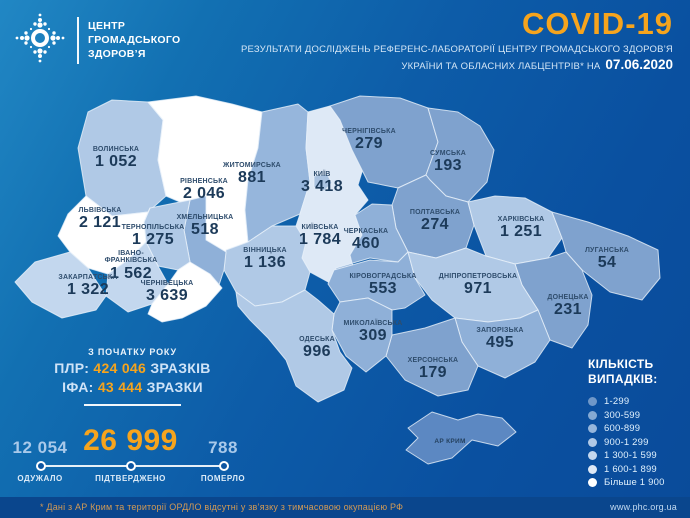 Image resolution: width=690 pixels, height=518 pixels. I want to click on stats-divider, so click(132, 405).